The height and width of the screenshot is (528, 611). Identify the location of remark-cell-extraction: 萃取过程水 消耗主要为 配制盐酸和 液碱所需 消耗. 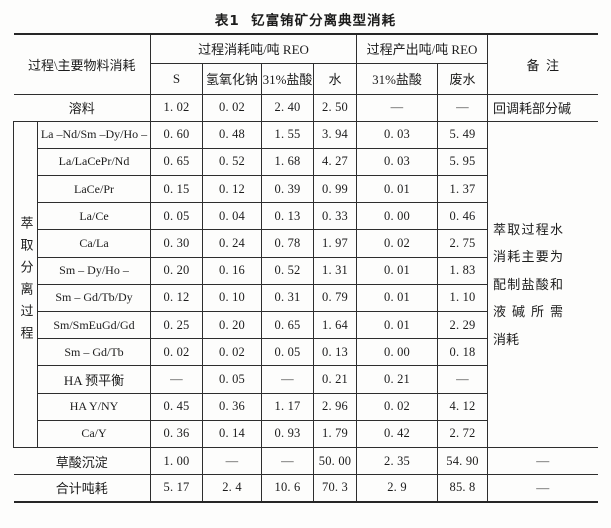
(542, 284).